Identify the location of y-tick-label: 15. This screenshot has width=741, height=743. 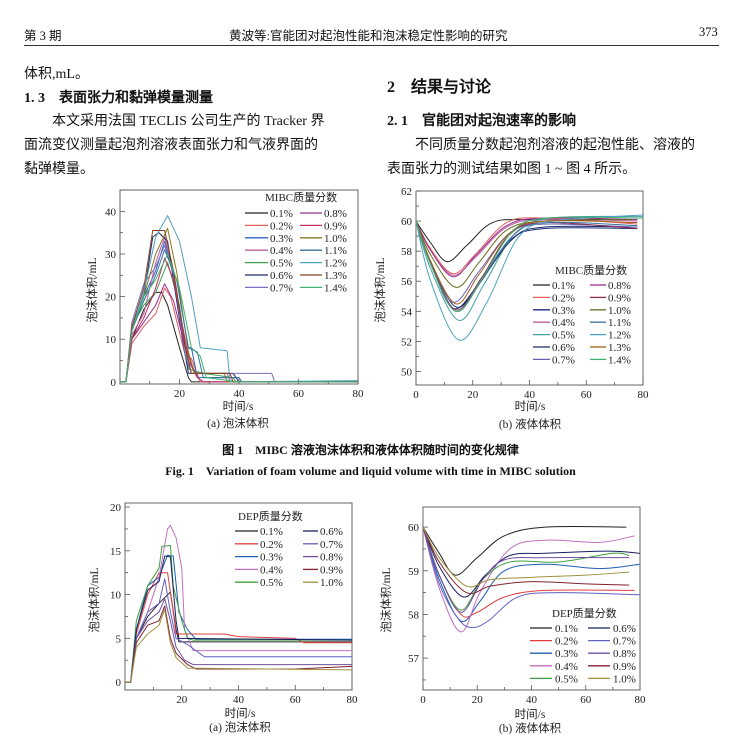
(116, 552).